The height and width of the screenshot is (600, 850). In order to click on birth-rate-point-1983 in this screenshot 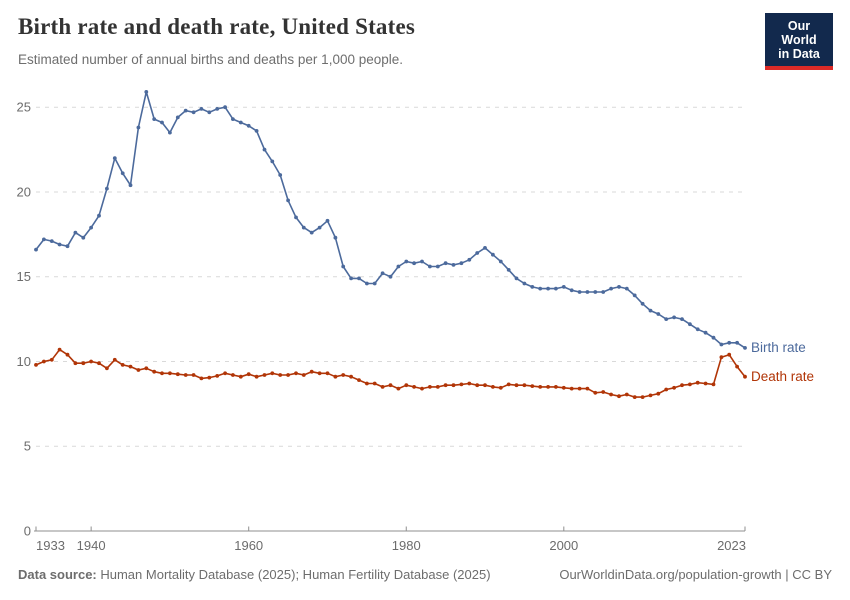, I will do `click(430, 266)`.